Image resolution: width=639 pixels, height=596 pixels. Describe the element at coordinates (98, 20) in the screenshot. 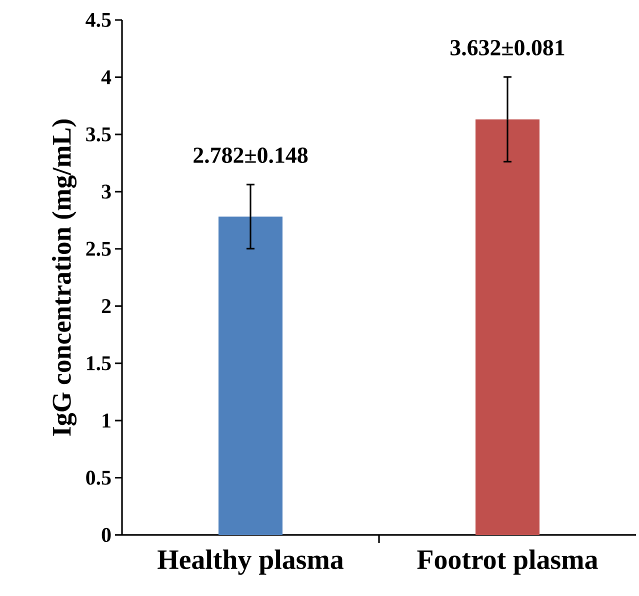

I see `y-tick-label: 4.5` at that location.